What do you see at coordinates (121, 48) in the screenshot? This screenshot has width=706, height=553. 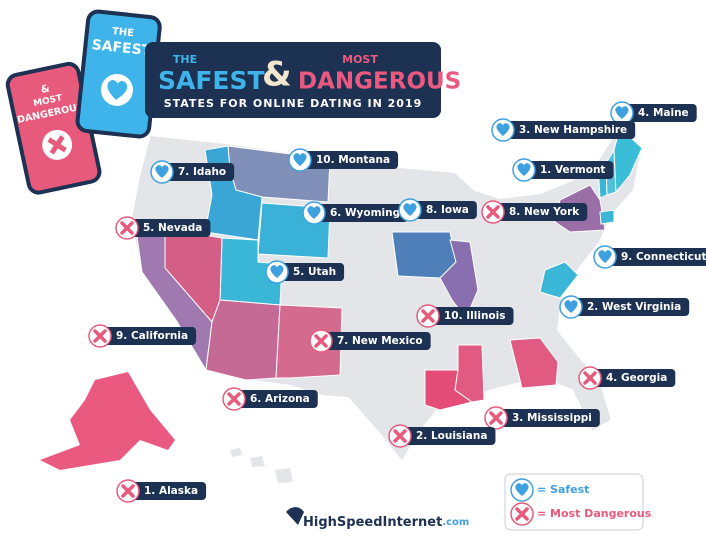 I see `phone-text: SAFEST` at bounding box center [121, 48].